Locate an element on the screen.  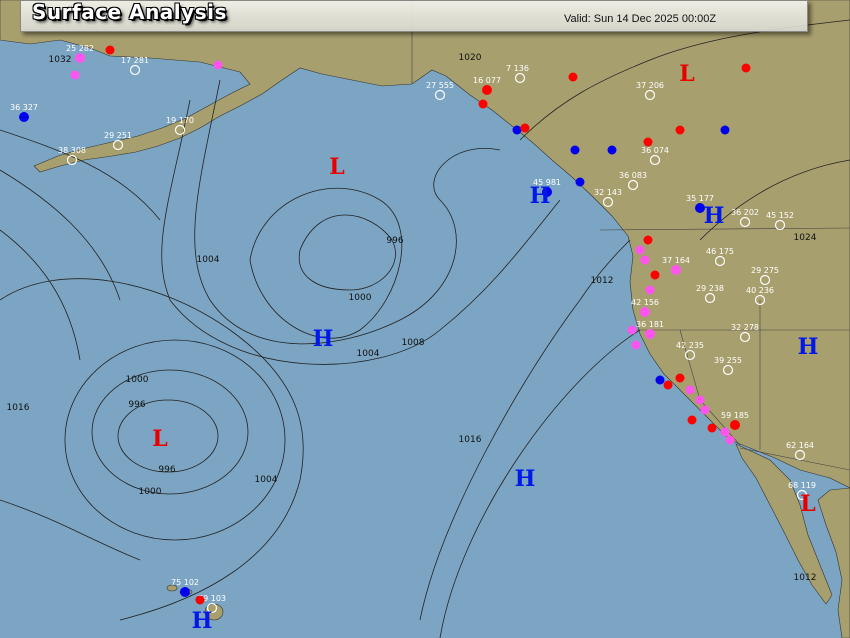
isobar-label: 1000 is located at coordinates (150, 492).